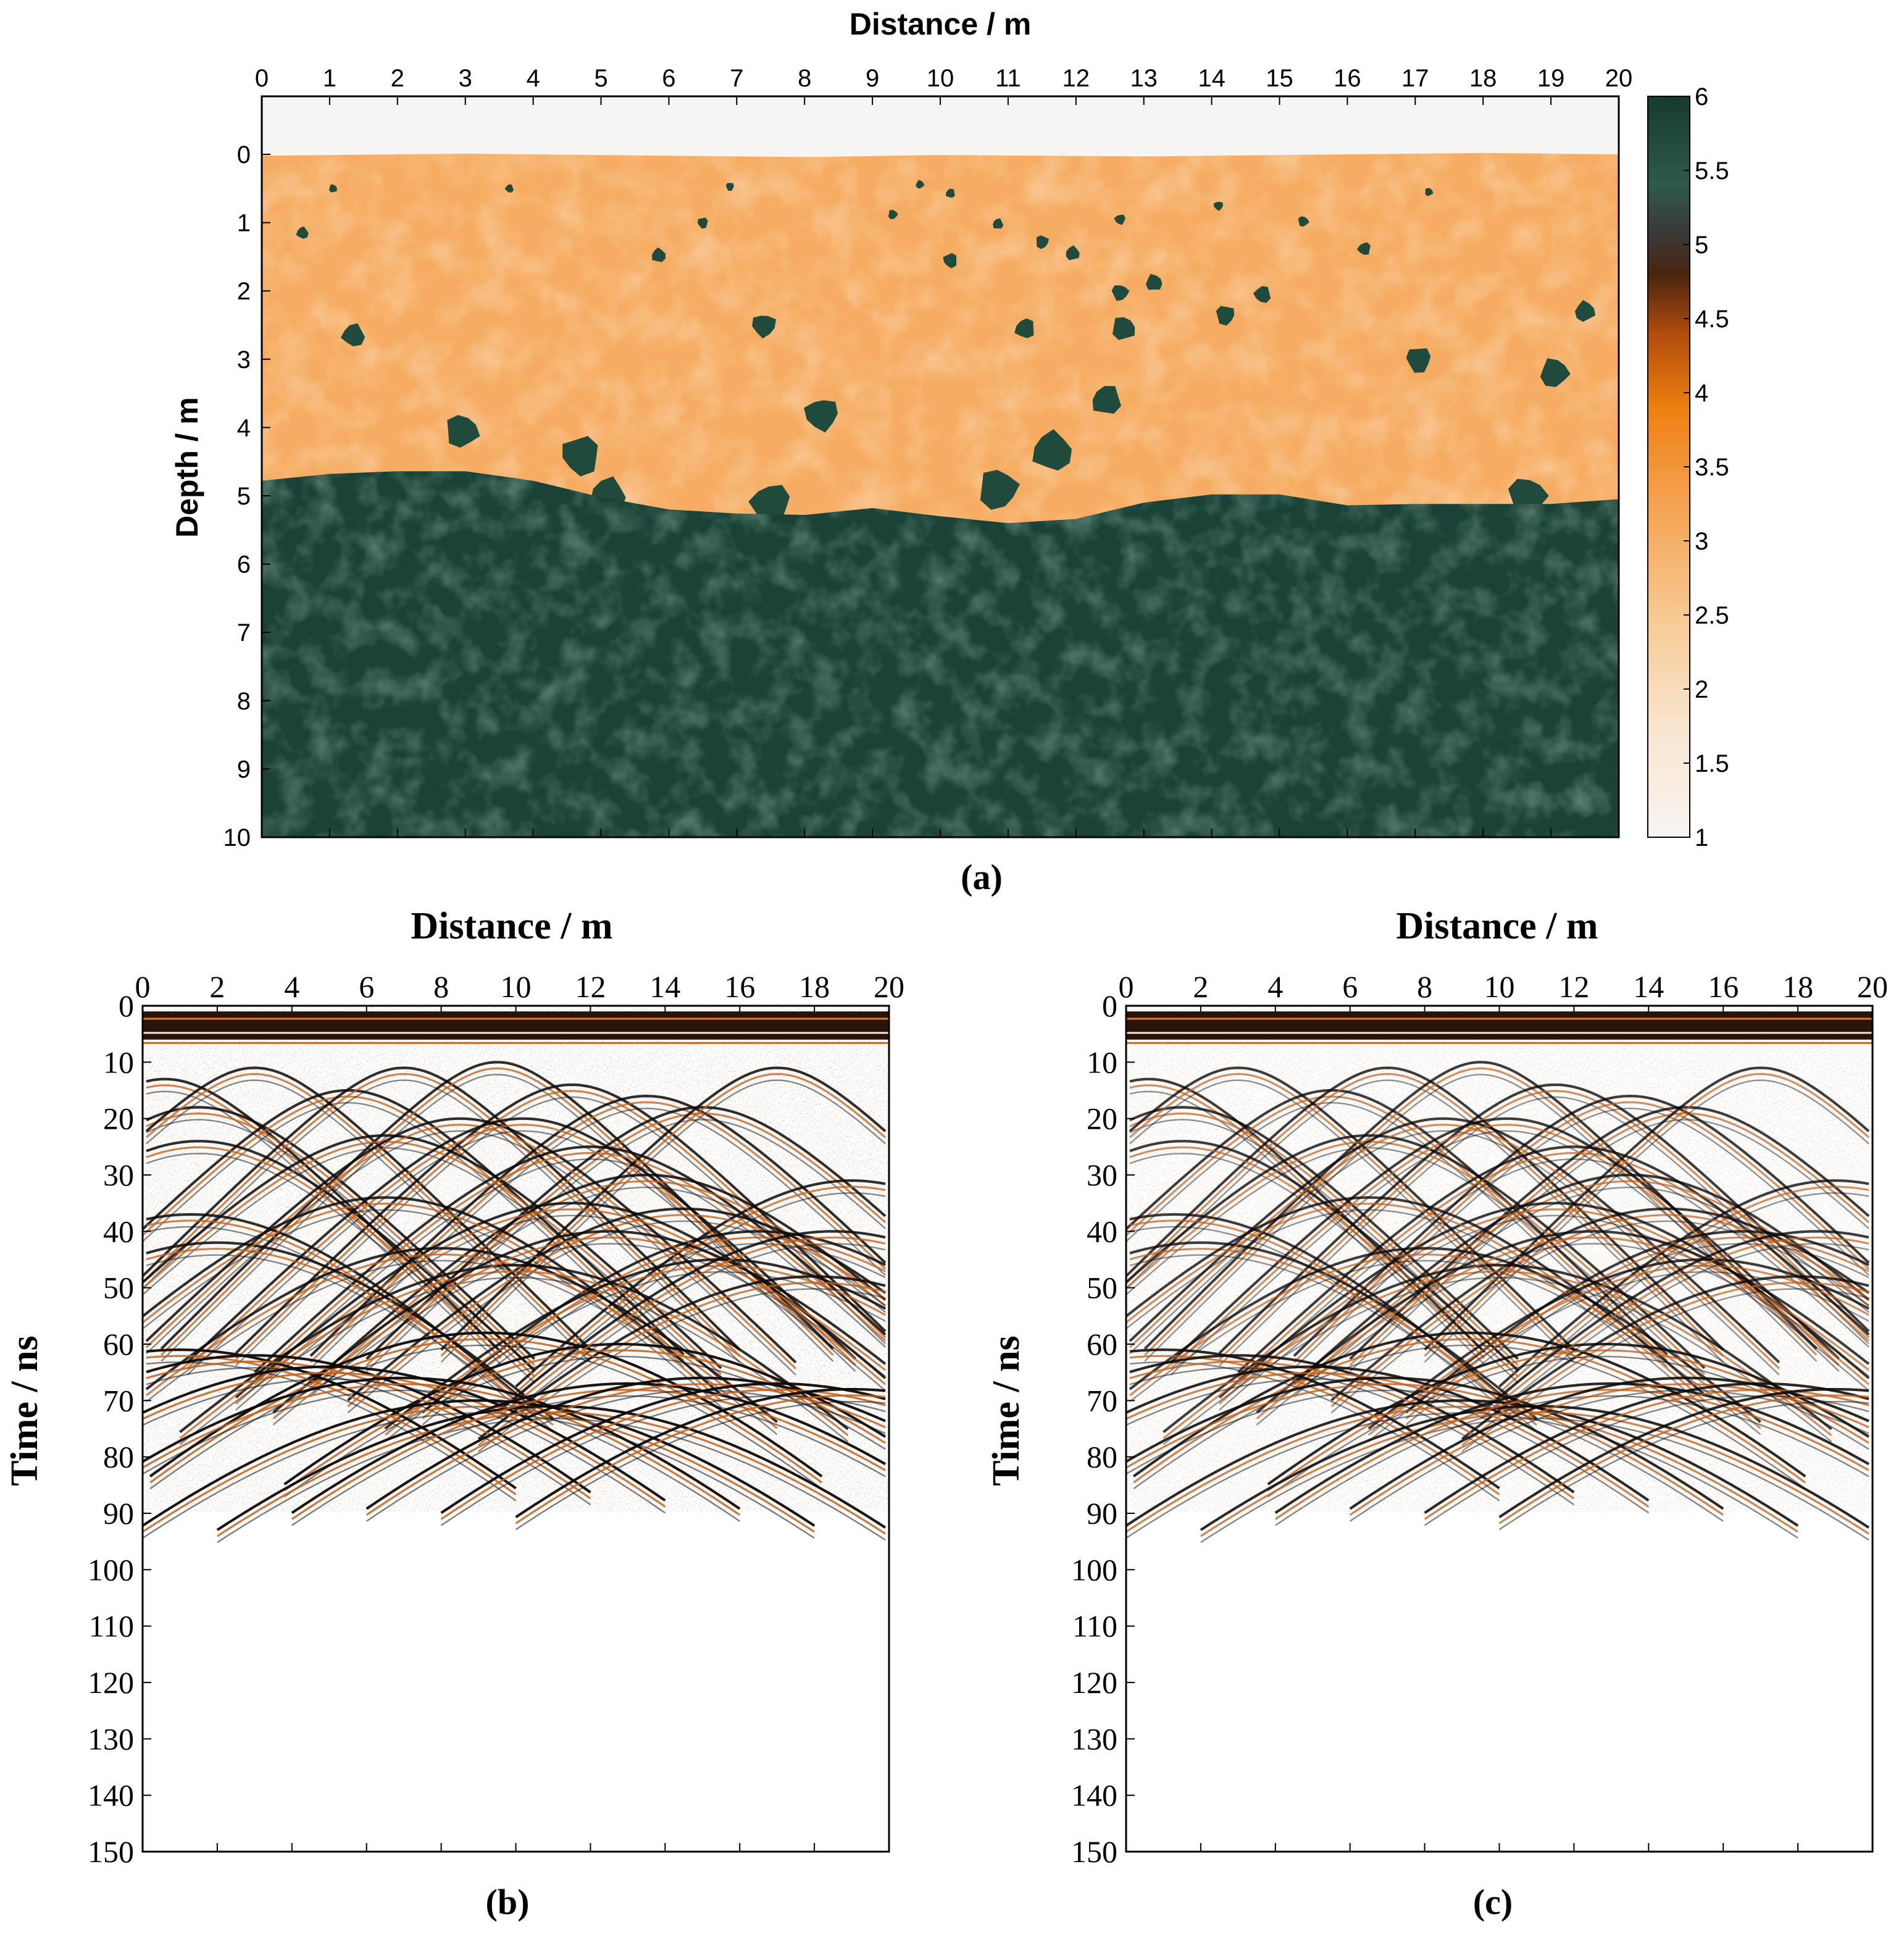  I want to click on colorbar-tick-label: 6, so click(1702, 97).